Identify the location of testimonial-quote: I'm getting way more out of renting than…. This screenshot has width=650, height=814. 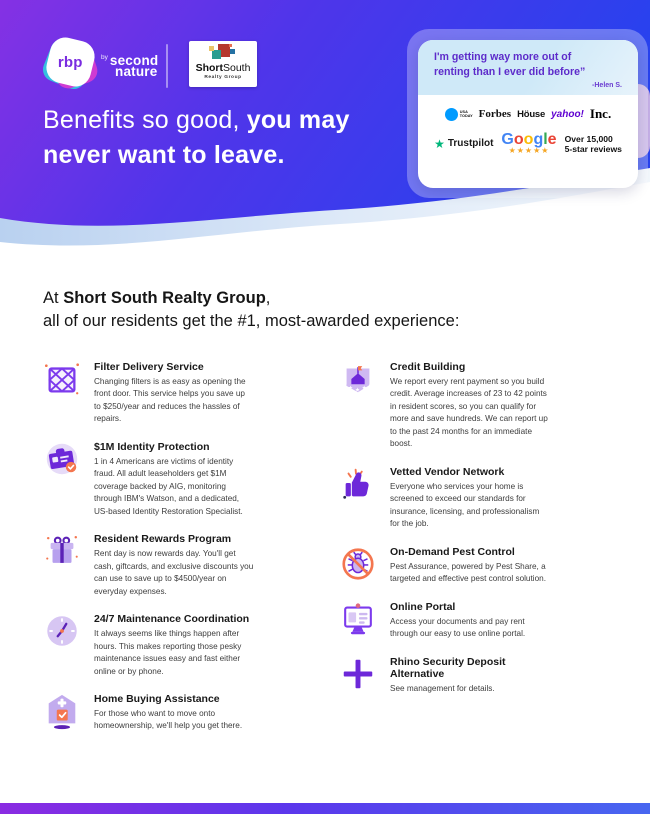
(529, 65).